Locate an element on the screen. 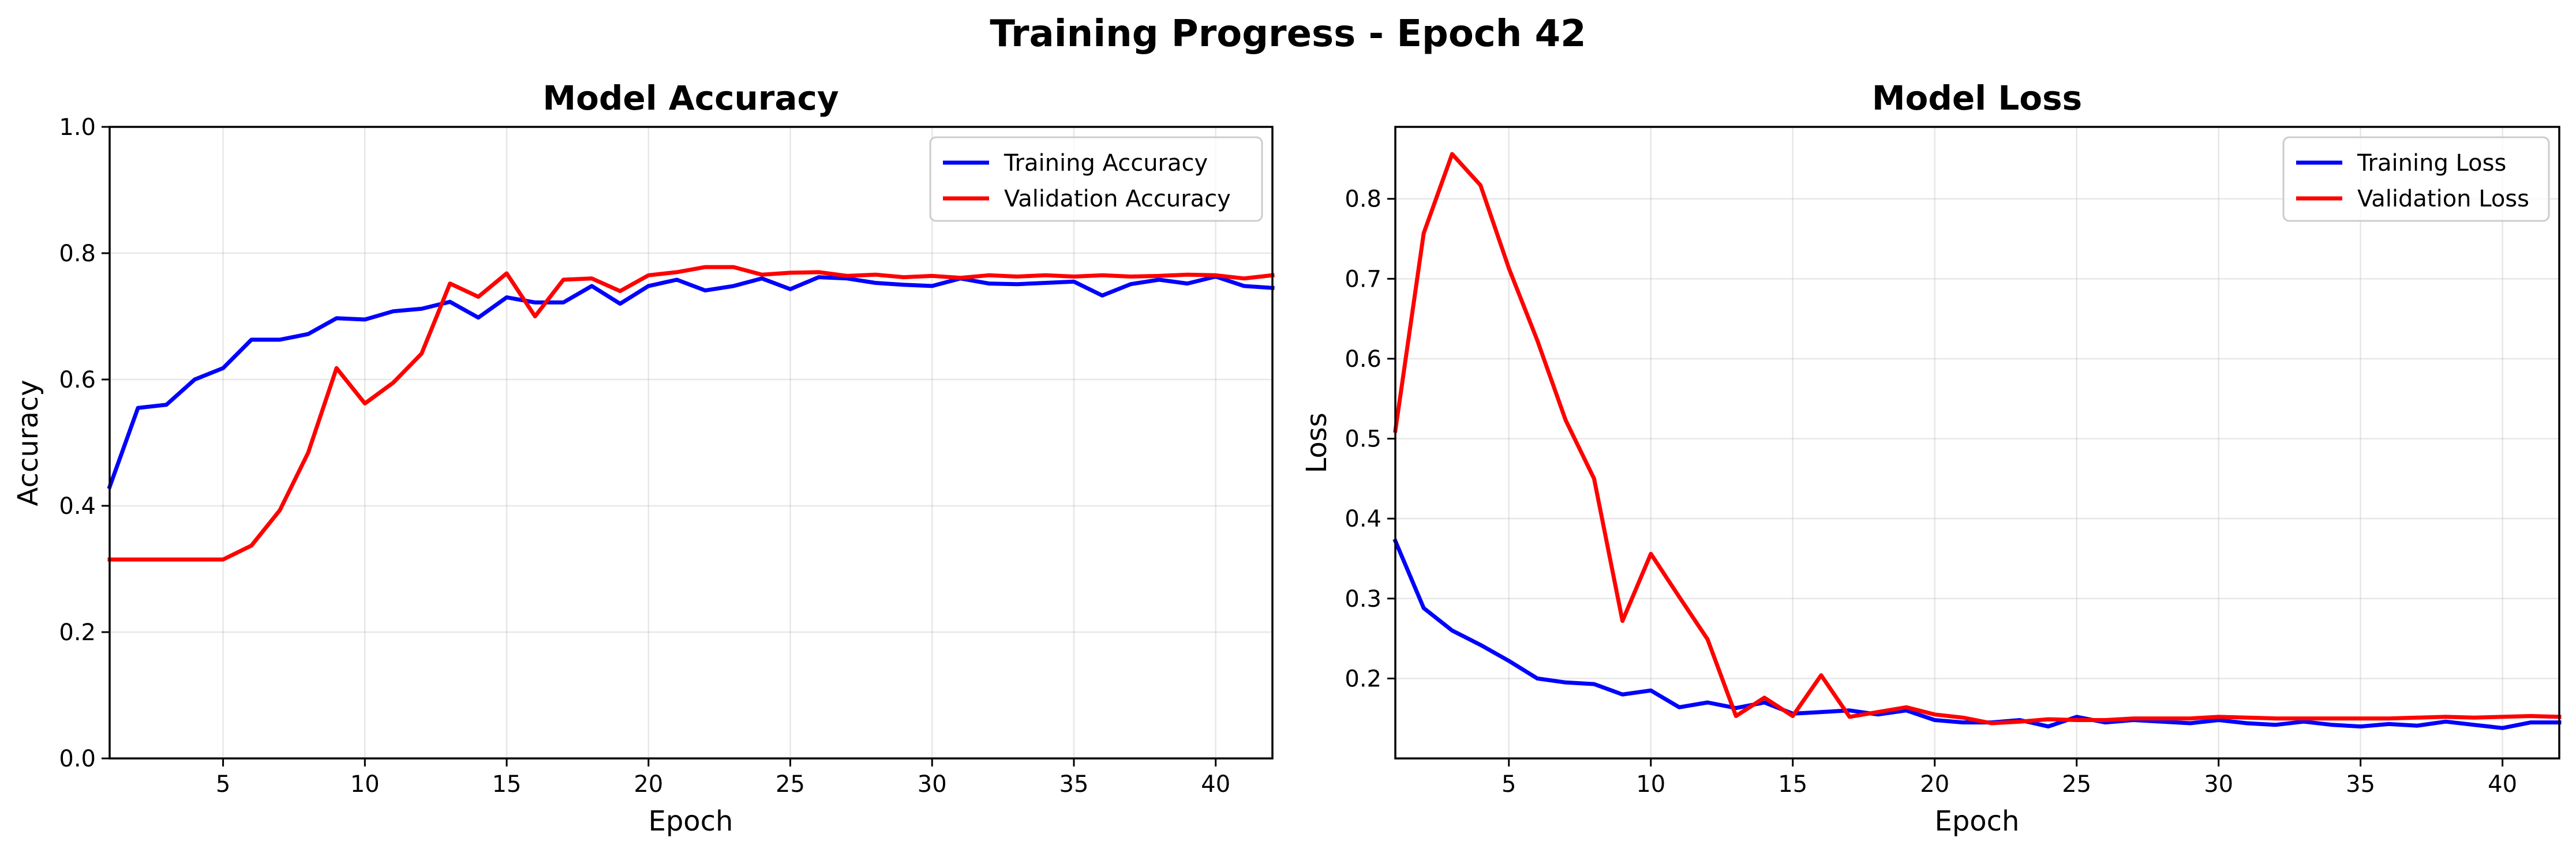 The image size is (2576, 853). accuracy-x-tick-label: 40 is located at coordinates (1215, 785).